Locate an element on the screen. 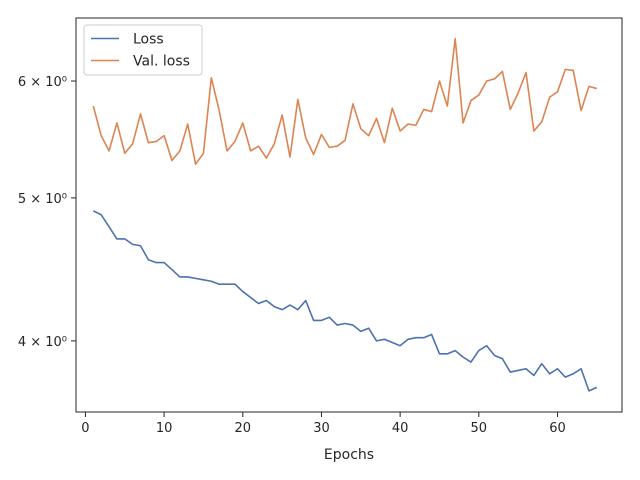 This screenshot has height=480, width=640. x-tick-label: 40 is located at coordinates (400, 428).